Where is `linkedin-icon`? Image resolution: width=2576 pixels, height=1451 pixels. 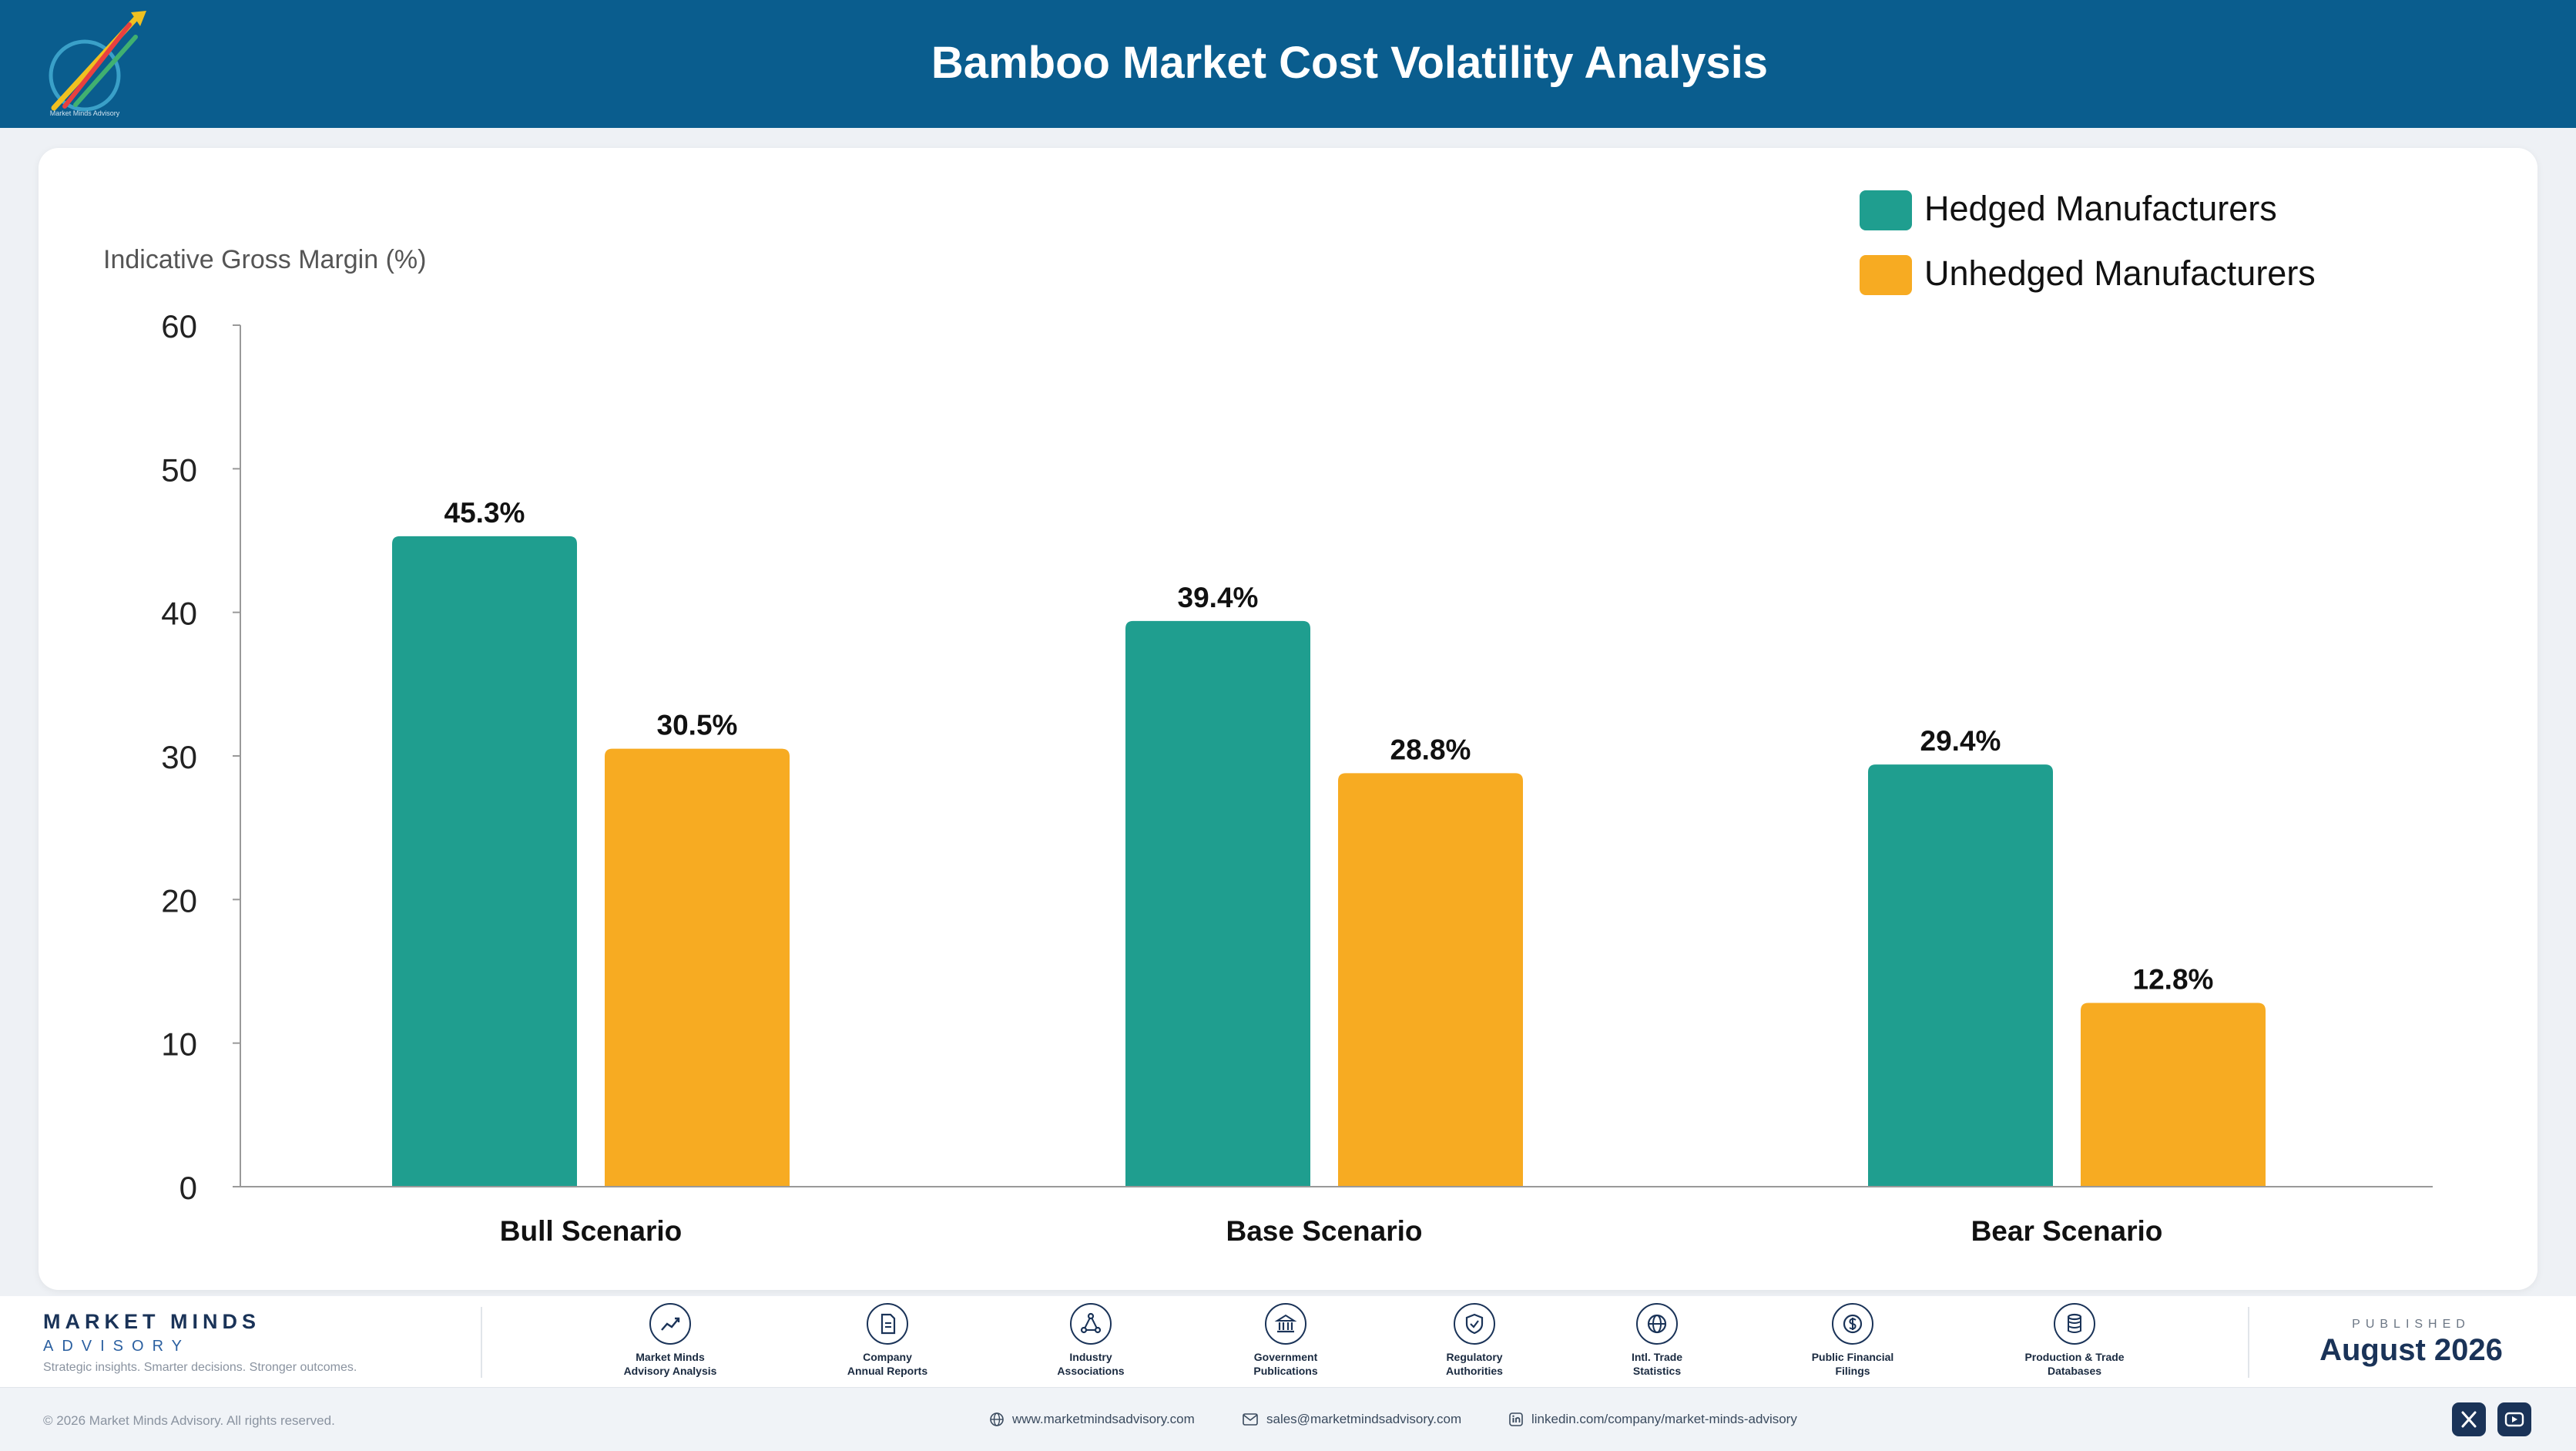
linkedin-icon is located at coordinates (1516, 1419).